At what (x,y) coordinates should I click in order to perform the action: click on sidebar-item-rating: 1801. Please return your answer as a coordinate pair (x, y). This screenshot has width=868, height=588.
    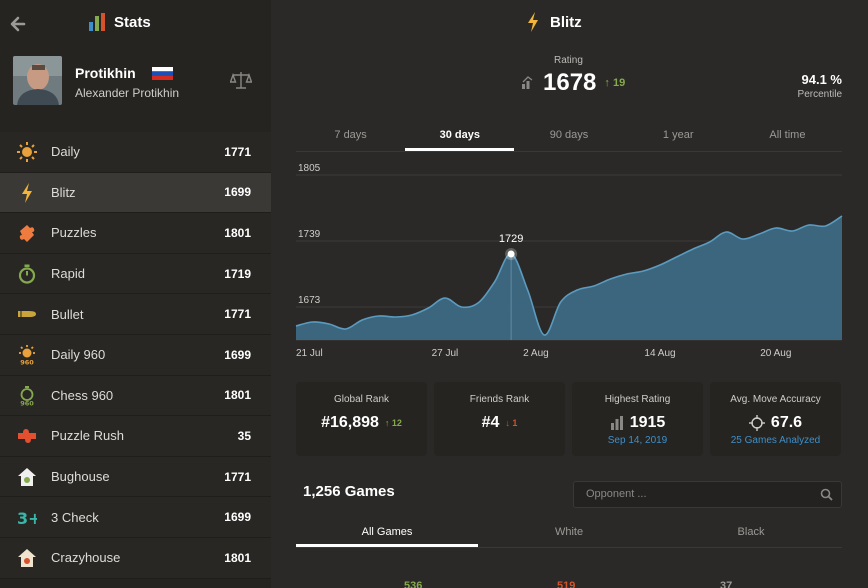
    Looking at the image, I should click on (237, 395).